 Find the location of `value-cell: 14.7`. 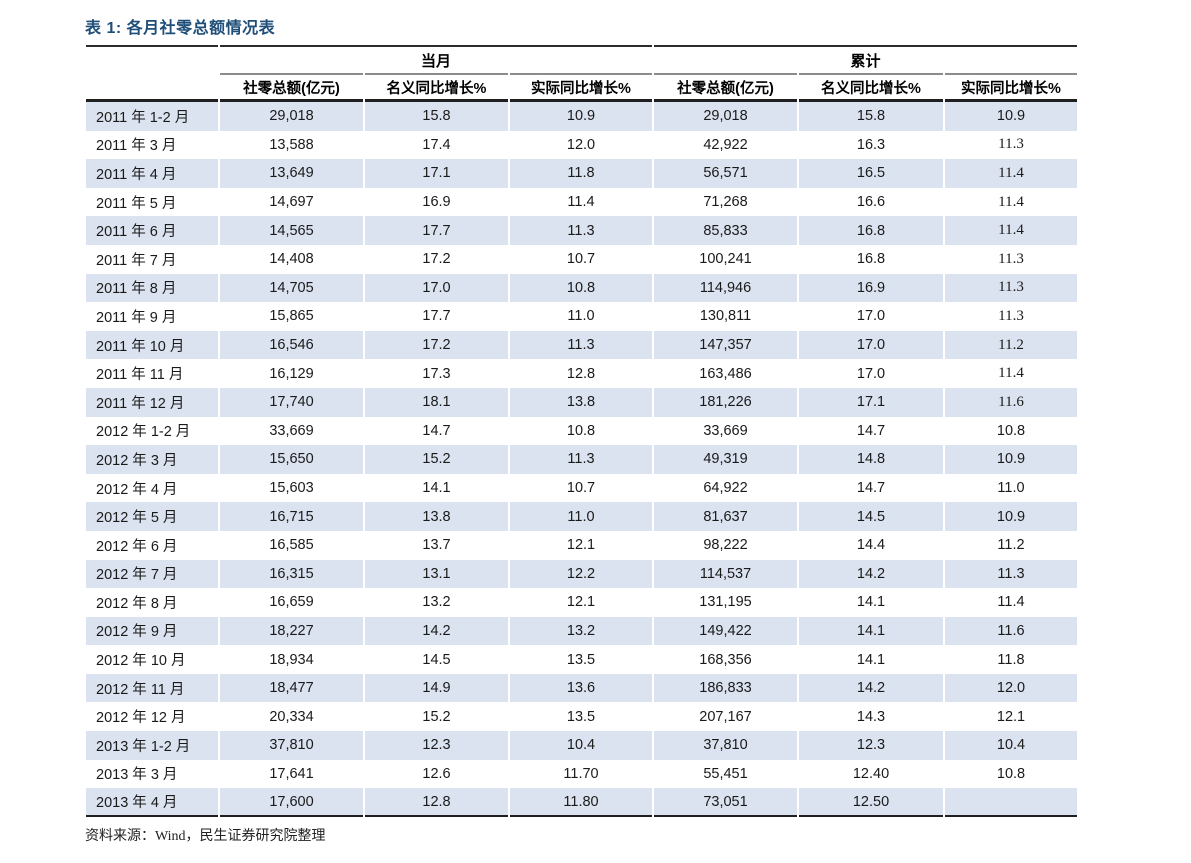

value-cell: 14.7 is located at coordinates (871, 488).